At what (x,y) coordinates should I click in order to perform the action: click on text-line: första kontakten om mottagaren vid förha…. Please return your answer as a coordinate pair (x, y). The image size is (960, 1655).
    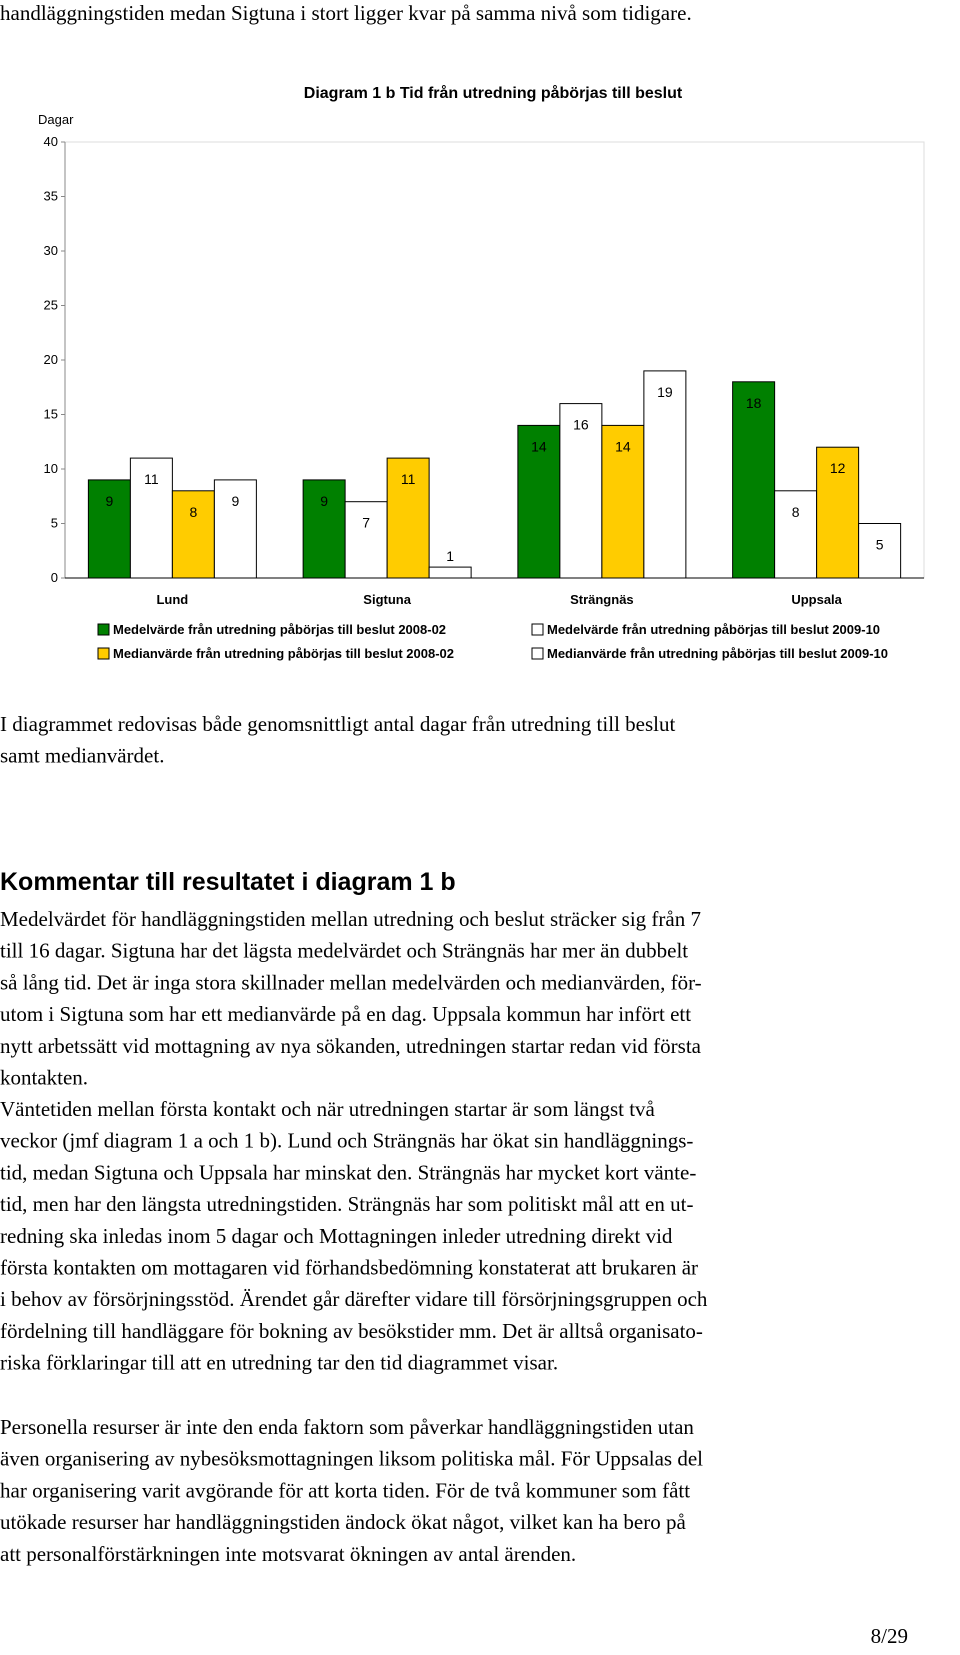
    Looking at the image, I should click on (349, 1268).